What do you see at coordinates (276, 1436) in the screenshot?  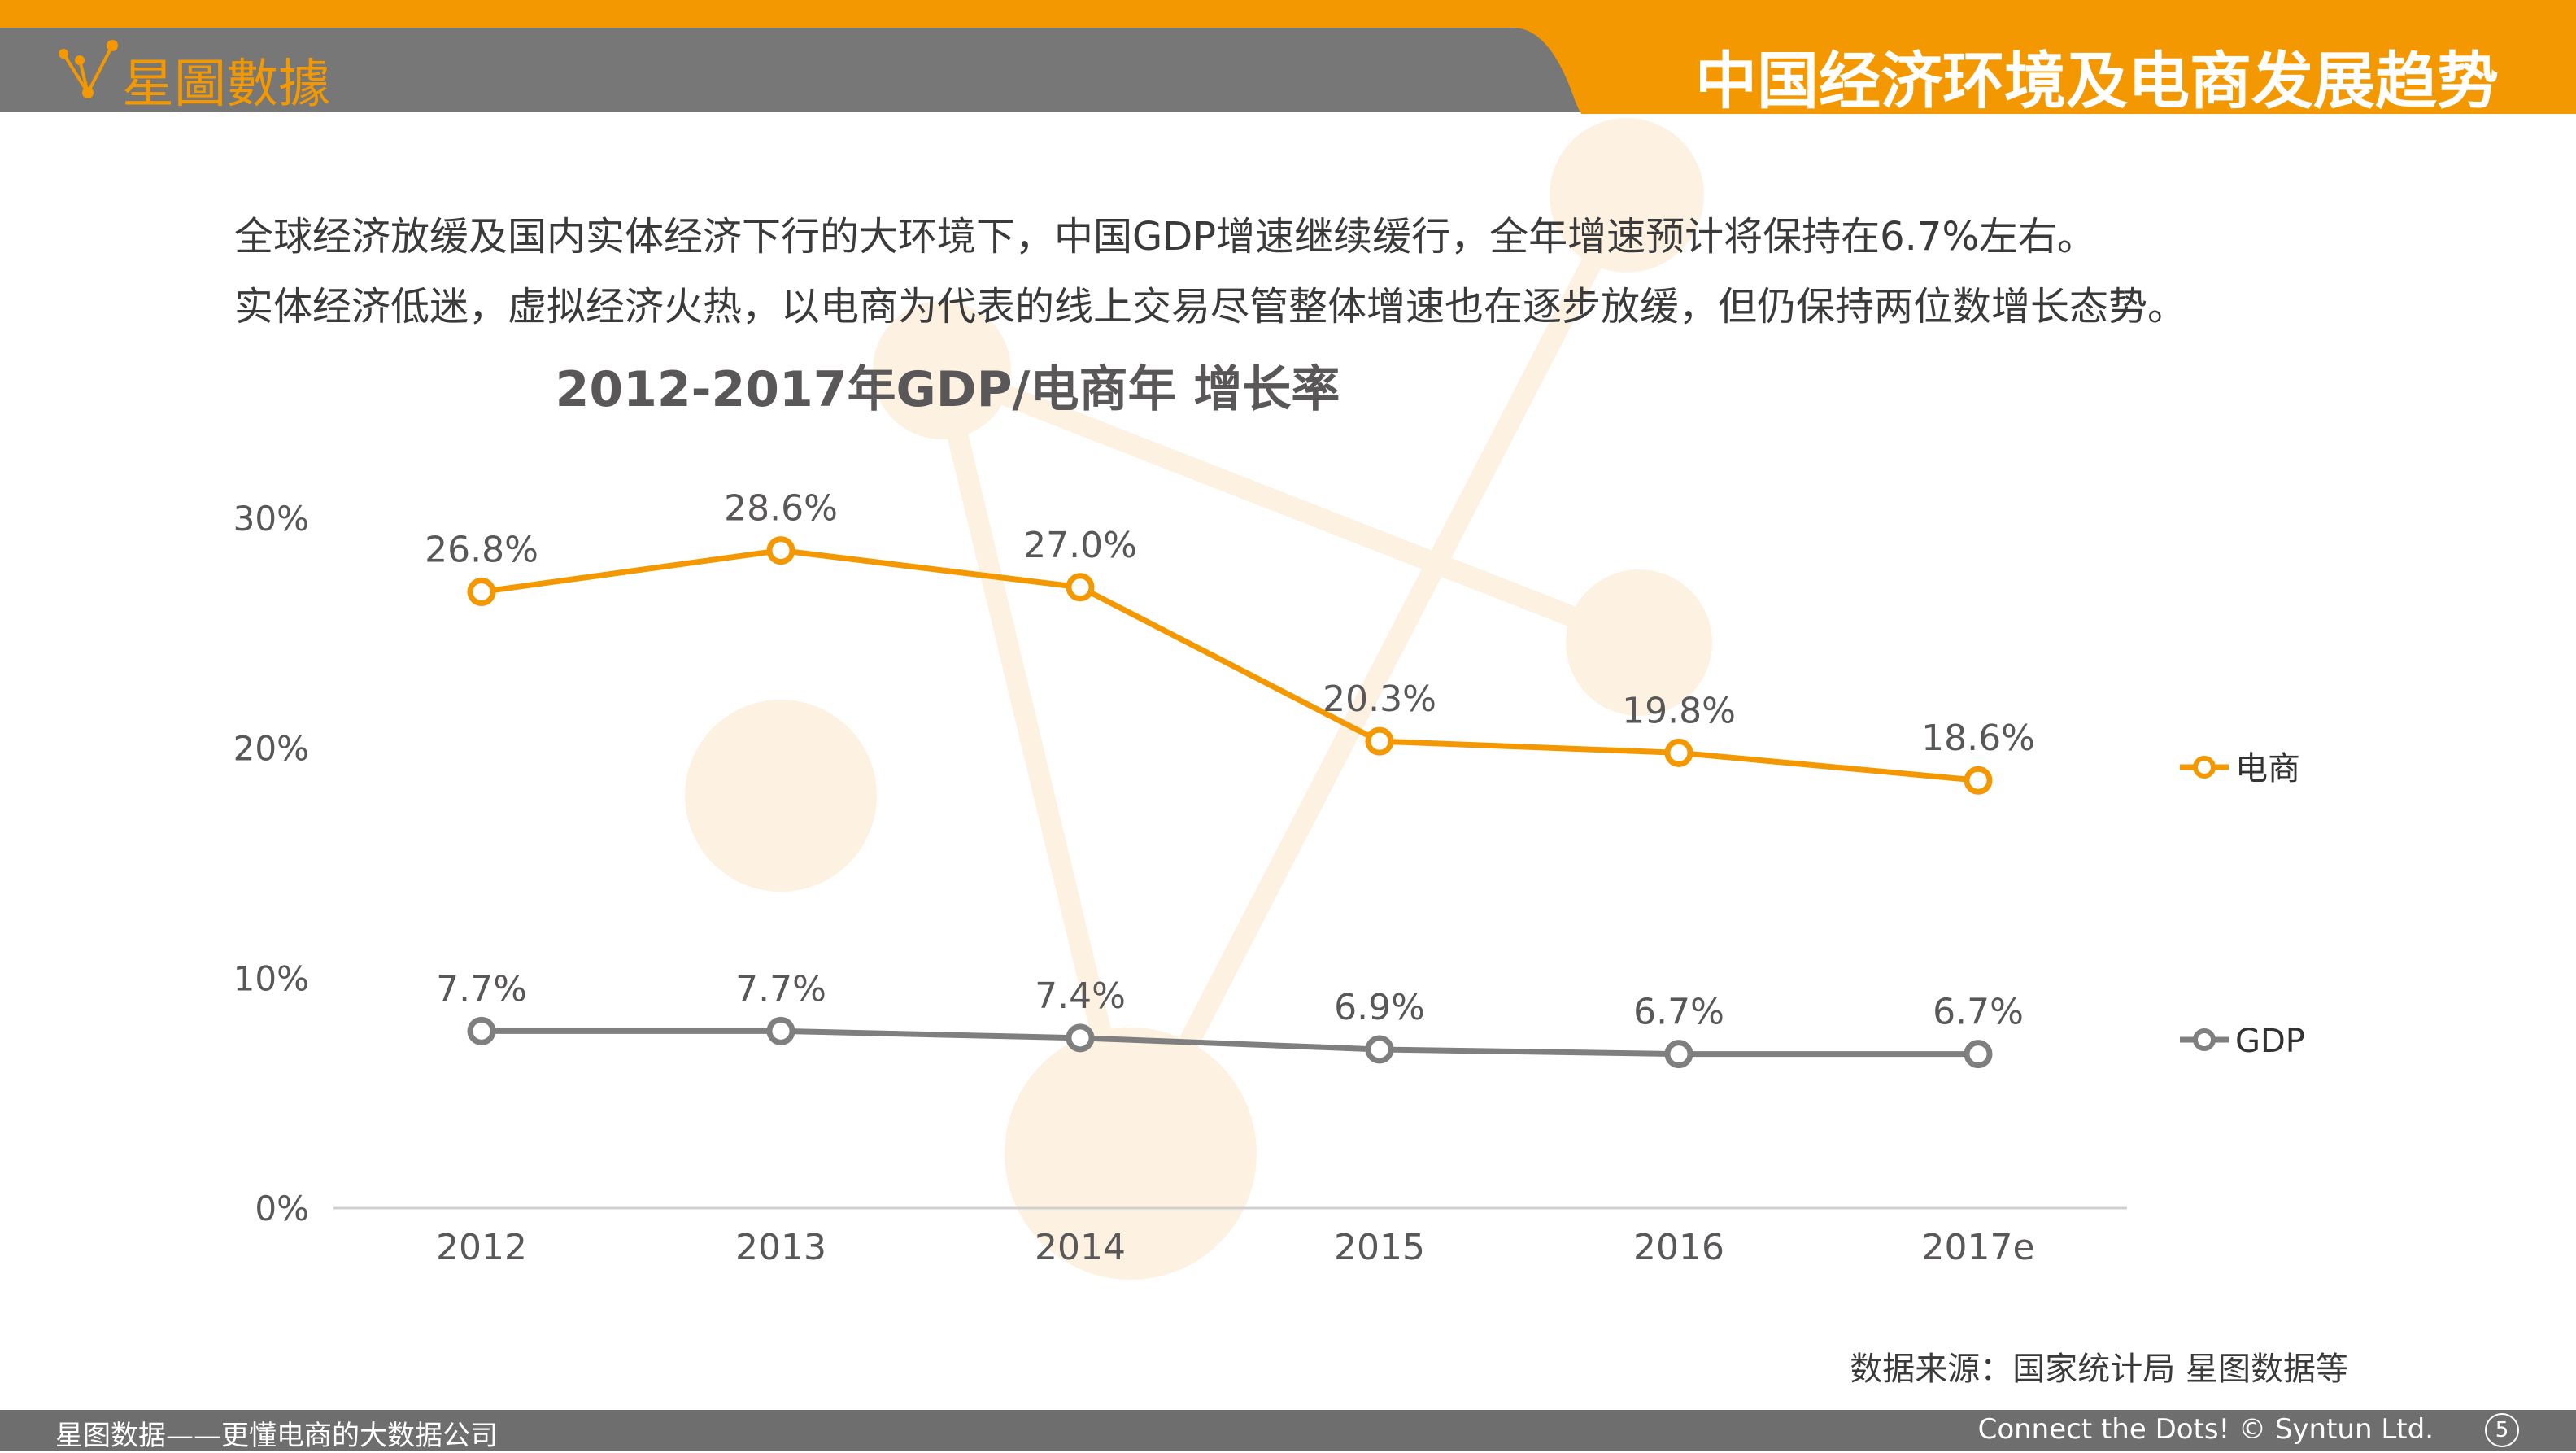 I see `footer-tagline: 星图数据——更懂电商的大数据公司` at bounding box center [276, 1436].